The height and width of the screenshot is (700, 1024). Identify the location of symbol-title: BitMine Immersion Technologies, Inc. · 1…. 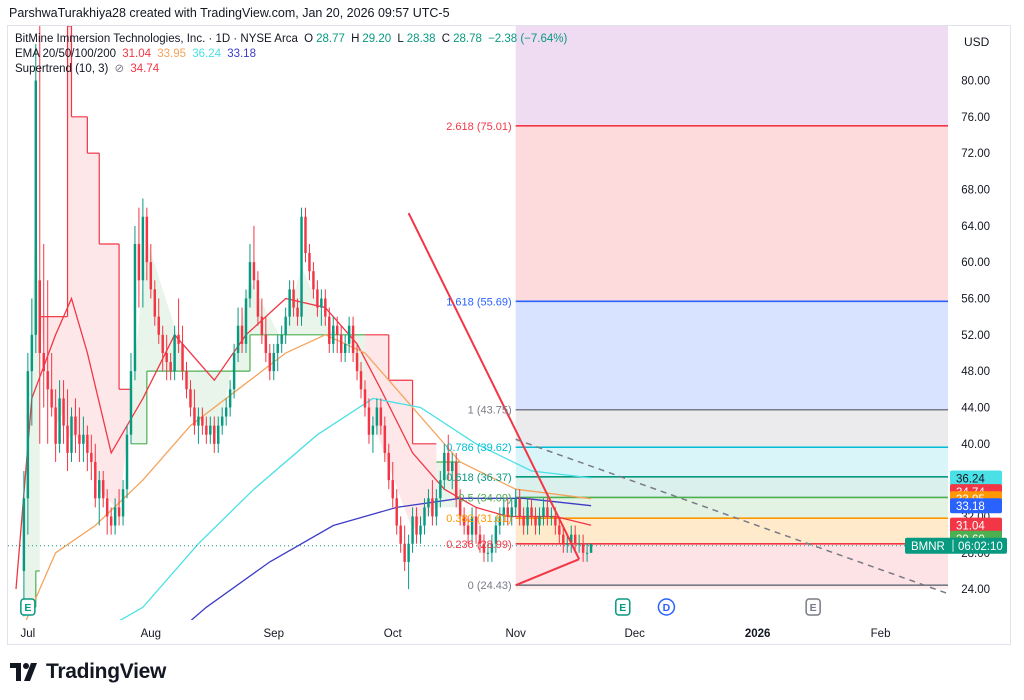
(156, 39).